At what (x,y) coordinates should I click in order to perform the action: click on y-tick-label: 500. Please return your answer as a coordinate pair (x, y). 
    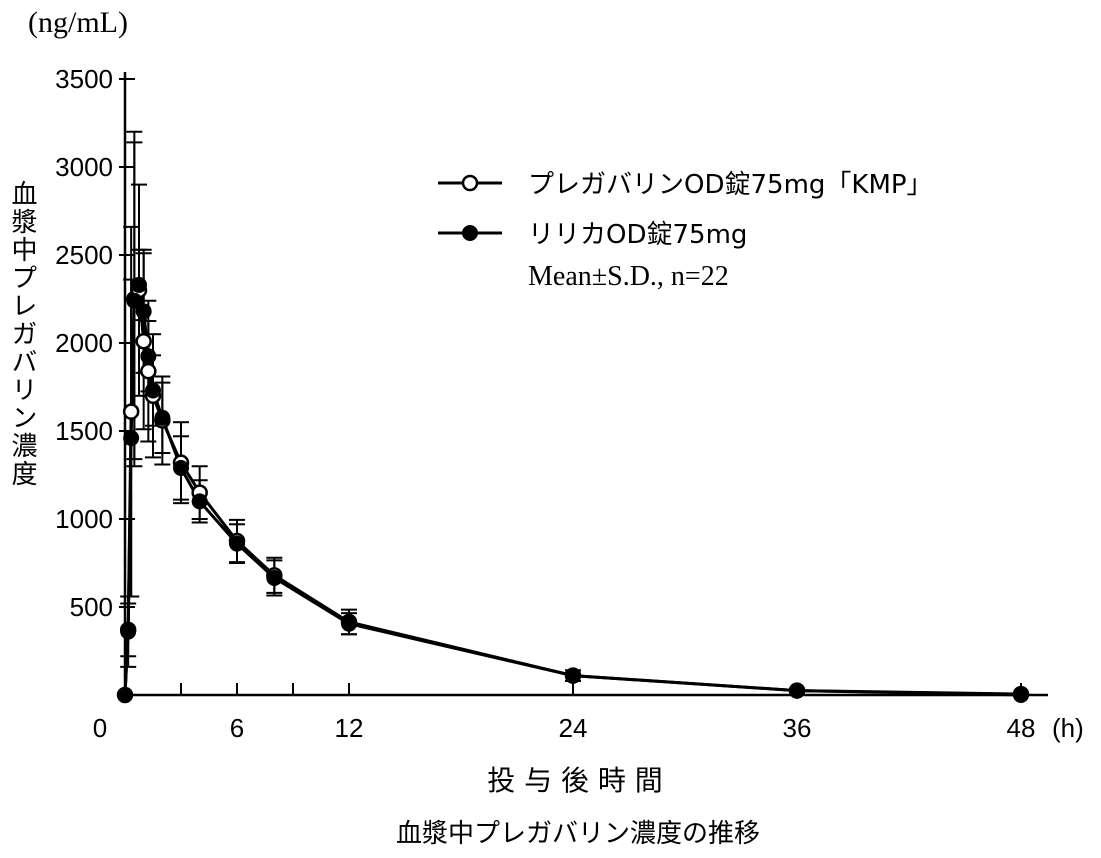
    Looking at the image, I should click on (91, 607).